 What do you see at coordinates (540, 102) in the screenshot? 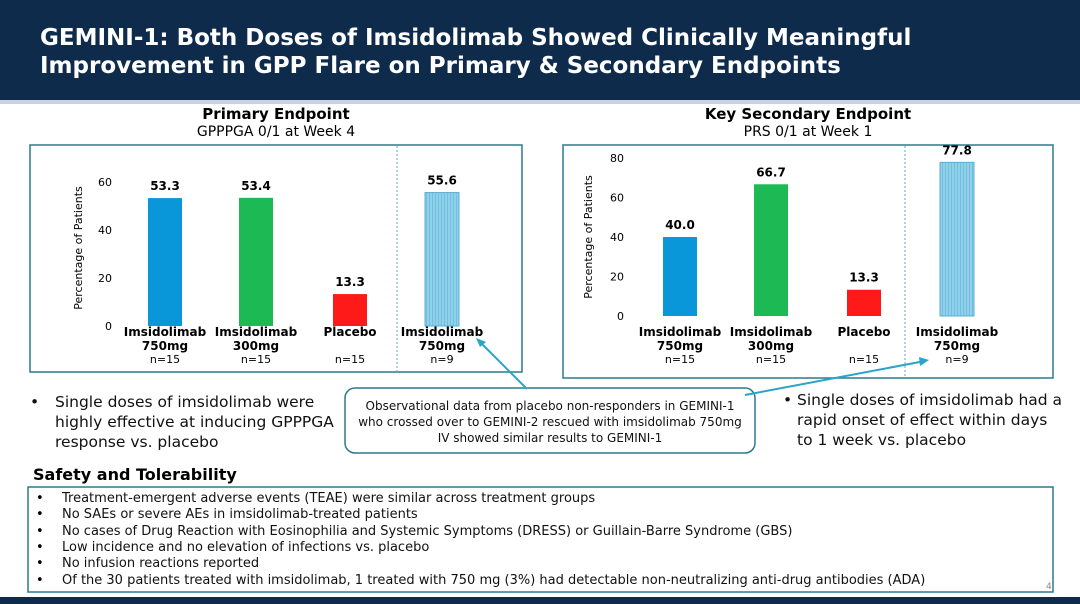
I see `header-rule` at bounding box center [540, 102].